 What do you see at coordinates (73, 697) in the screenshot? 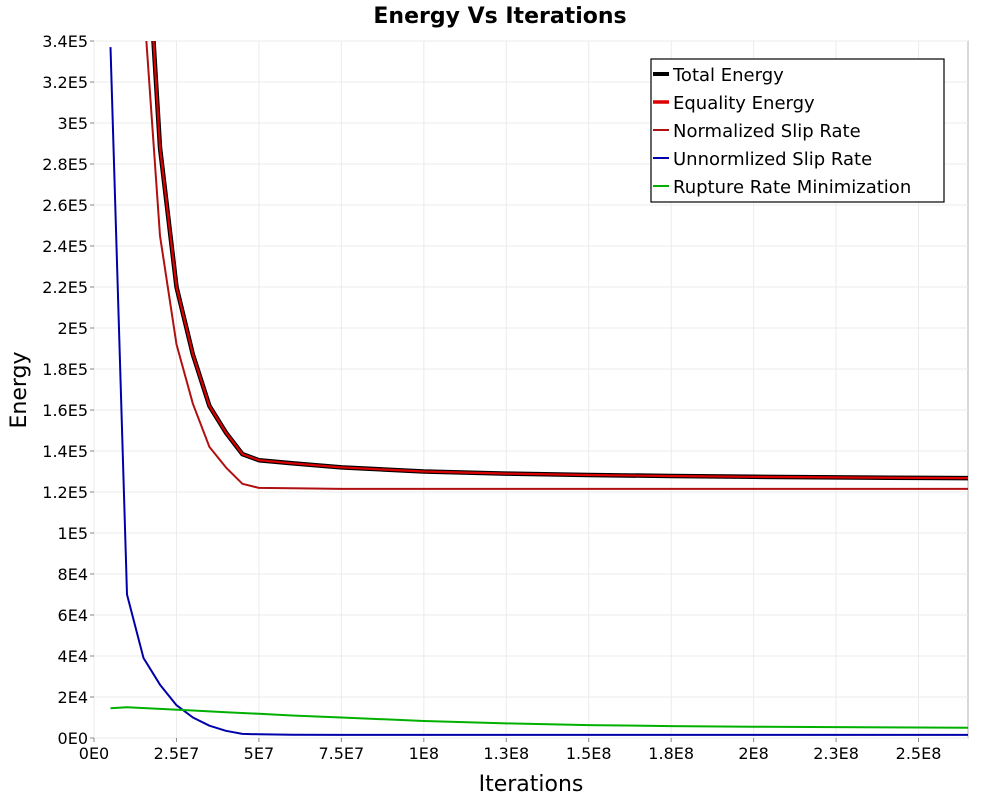
I see `y-tick-label: 2E4` at bounding box center [73, 697].